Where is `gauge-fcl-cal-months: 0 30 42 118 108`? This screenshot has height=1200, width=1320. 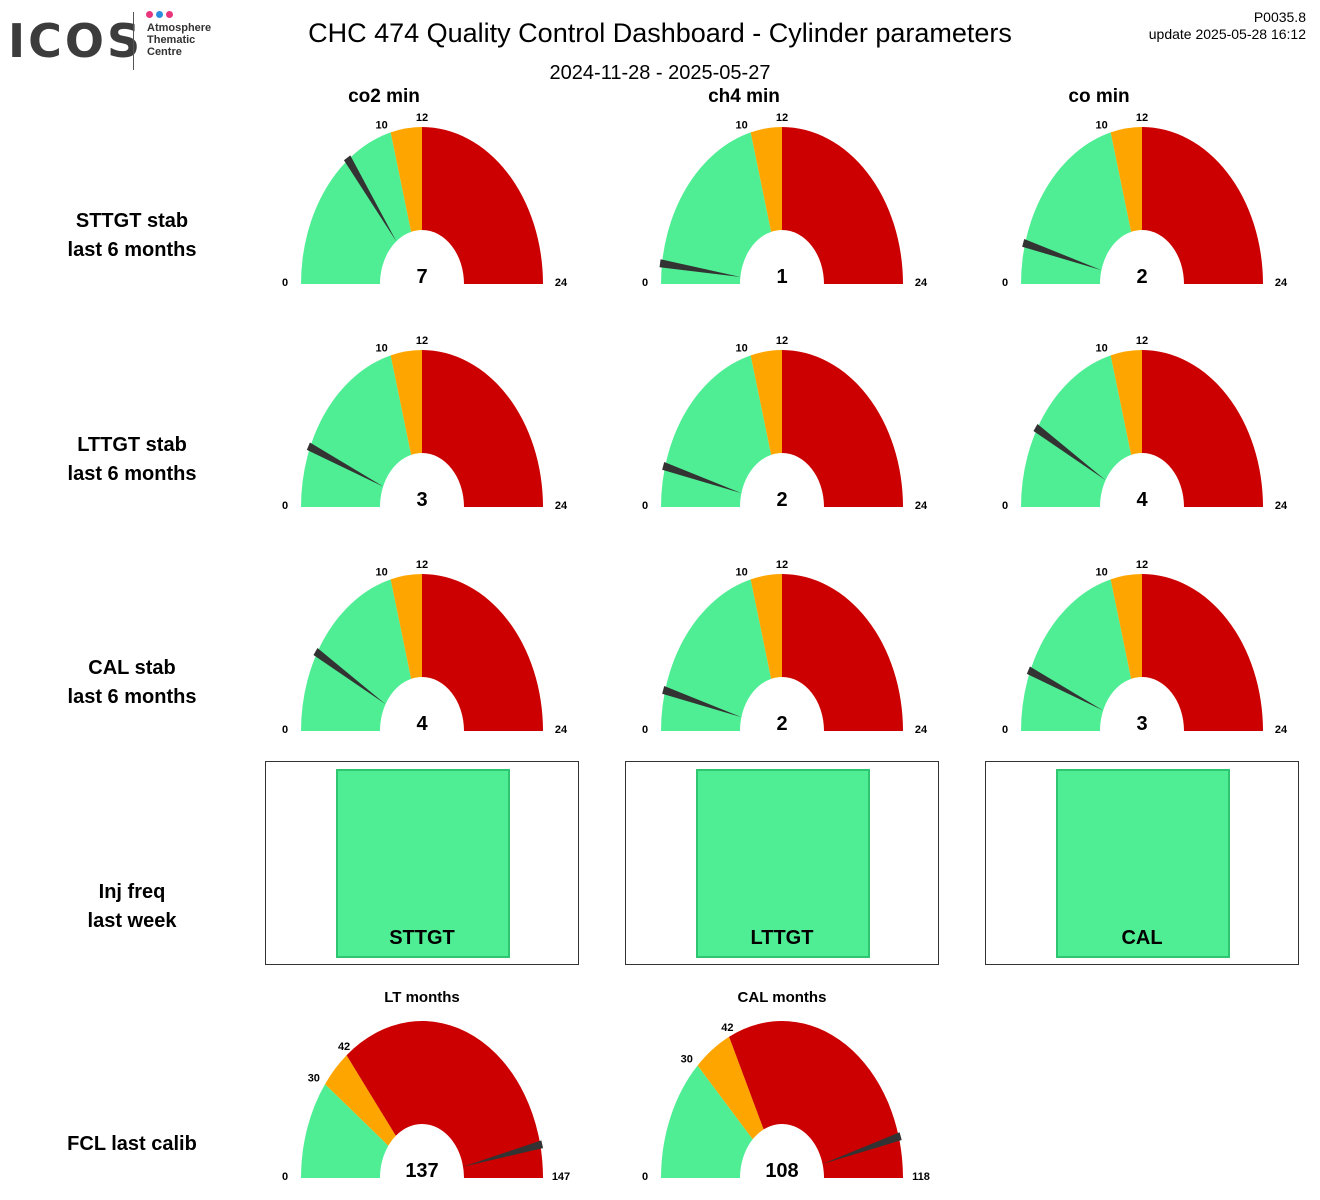
gauge-fcl-cal-months: 0 30 42 118 108 is located at coordinates (782, 1095).